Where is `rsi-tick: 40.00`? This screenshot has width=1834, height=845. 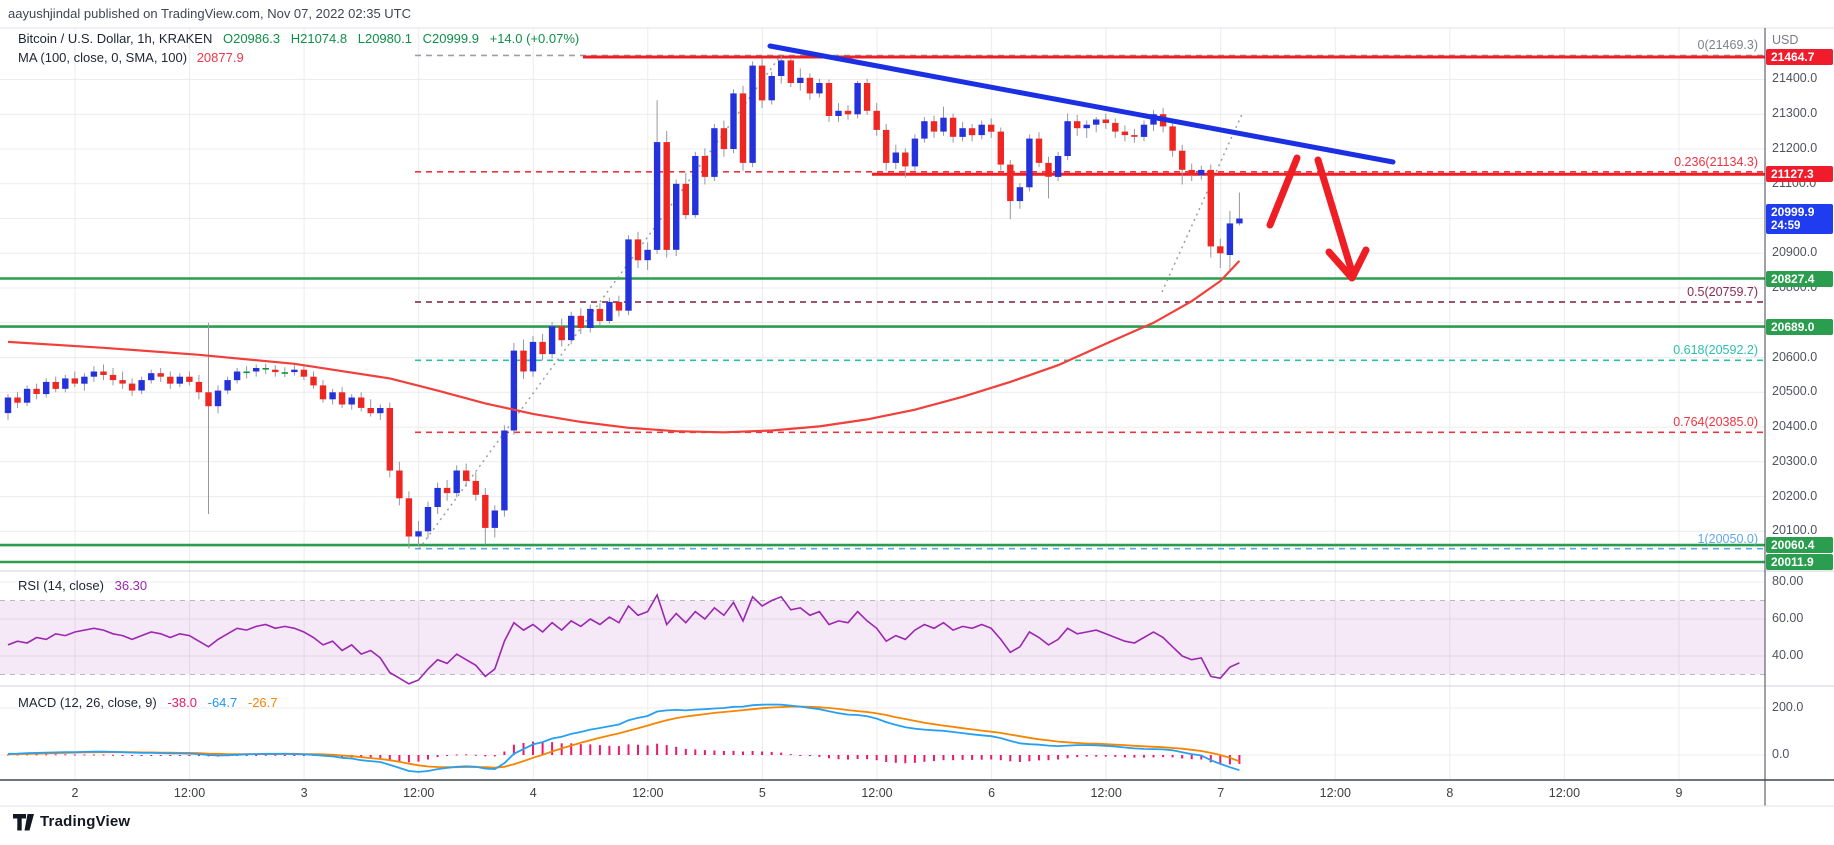 rsi-tick: 40.00 is located at coordinates (1788, 655).